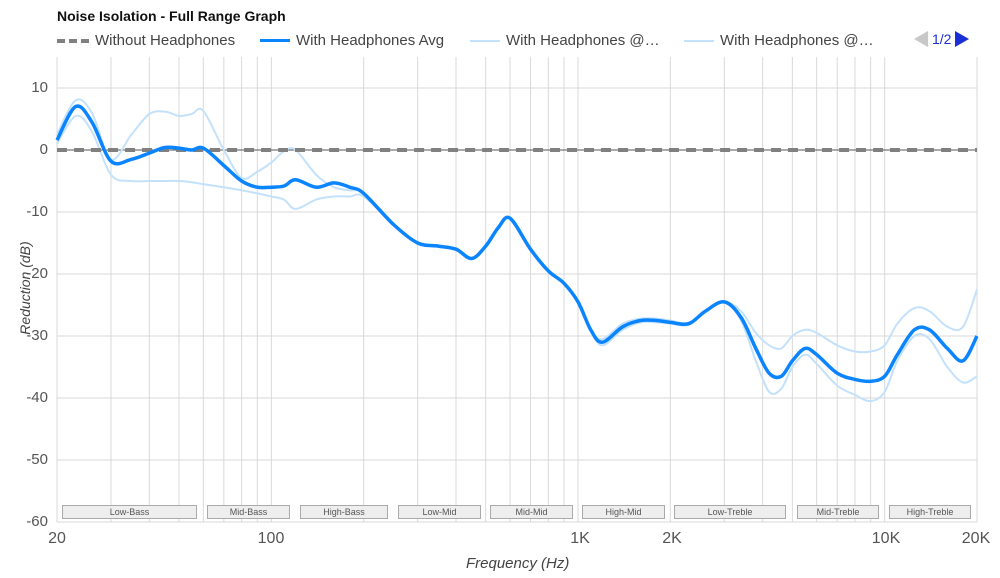  I want to click on chart-title: Noise Isolation - Full Range Graph, so click(171, 16).